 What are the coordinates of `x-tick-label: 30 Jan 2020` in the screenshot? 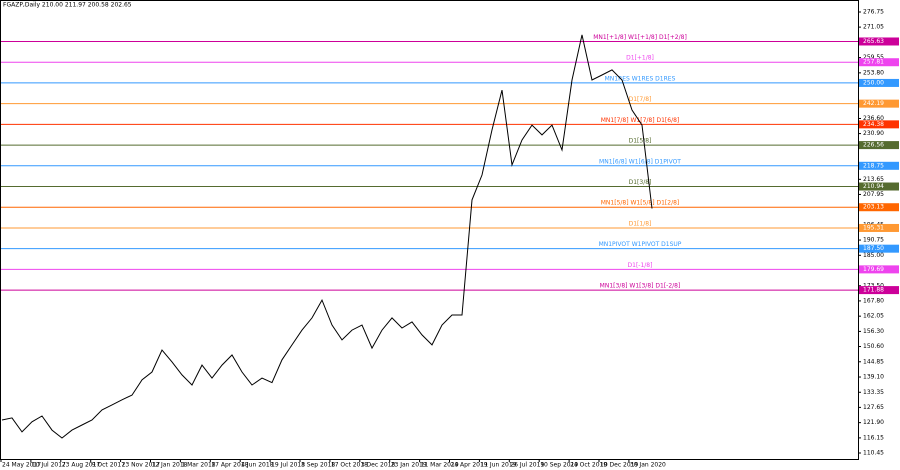 It's located at (648, 465).